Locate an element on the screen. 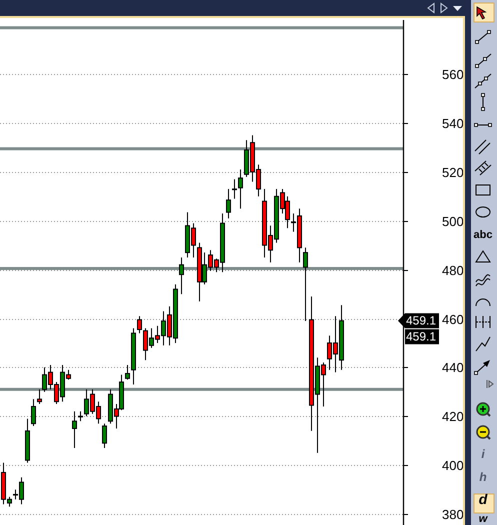 Image resolution: width=497 pixels, height=525 pixels. y-tick-label: 540 is located at coordinates (453, 123).